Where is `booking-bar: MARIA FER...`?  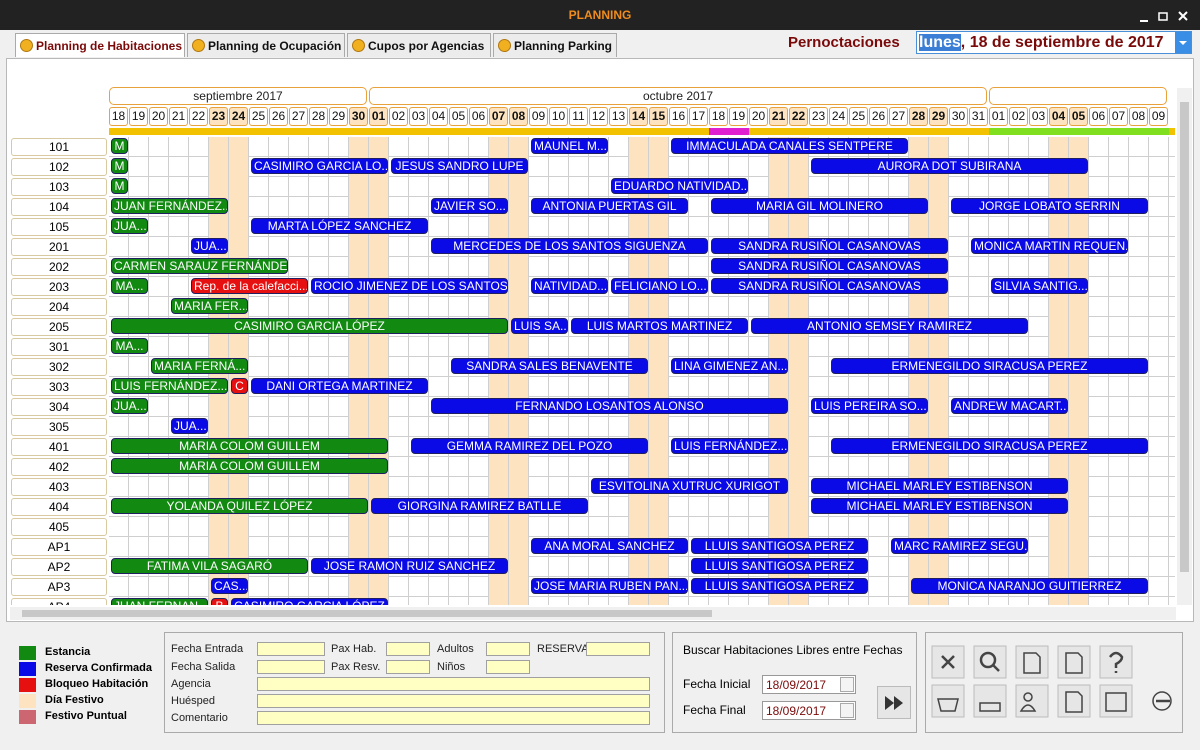 booking-bar: MARIA FER... is located at coordinates (209, 306).